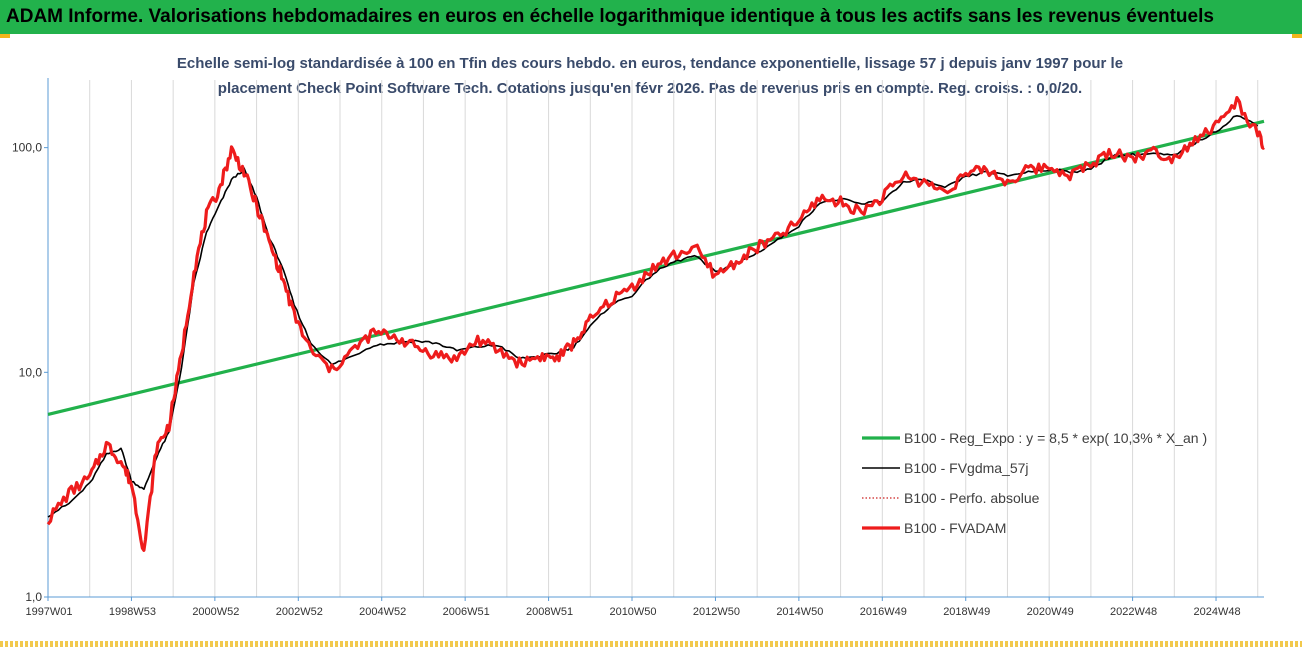 The height and width of the screenshot is (647, 1302). I want to click on x-tick-label: 1997W01, so click(48, 612).